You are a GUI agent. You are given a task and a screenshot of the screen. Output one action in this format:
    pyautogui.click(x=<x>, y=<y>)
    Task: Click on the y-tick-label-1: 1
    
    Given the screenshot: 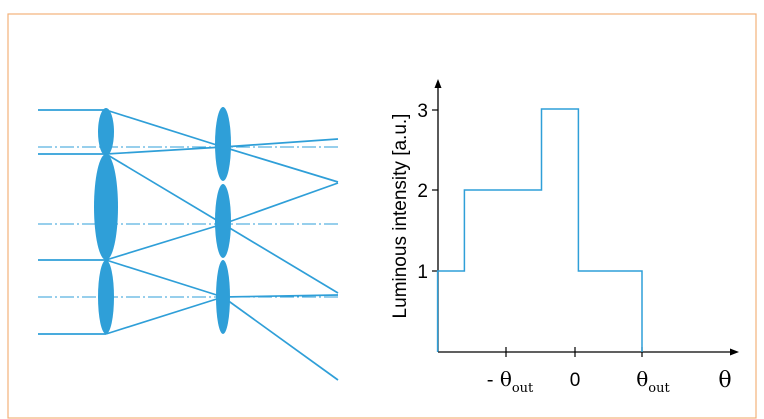 What is the action you would take?
    pyautogui.click(x=422, y=272)
    